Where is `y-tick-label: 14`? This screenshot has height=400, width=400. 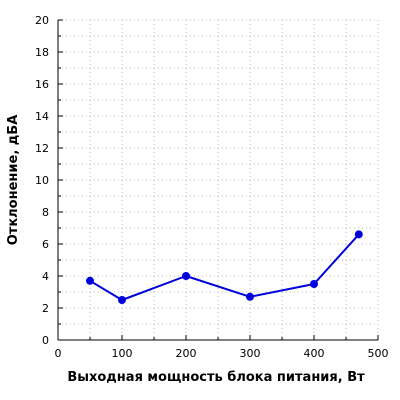
y-tick-label: 14 is located at coordinates (42, 116).